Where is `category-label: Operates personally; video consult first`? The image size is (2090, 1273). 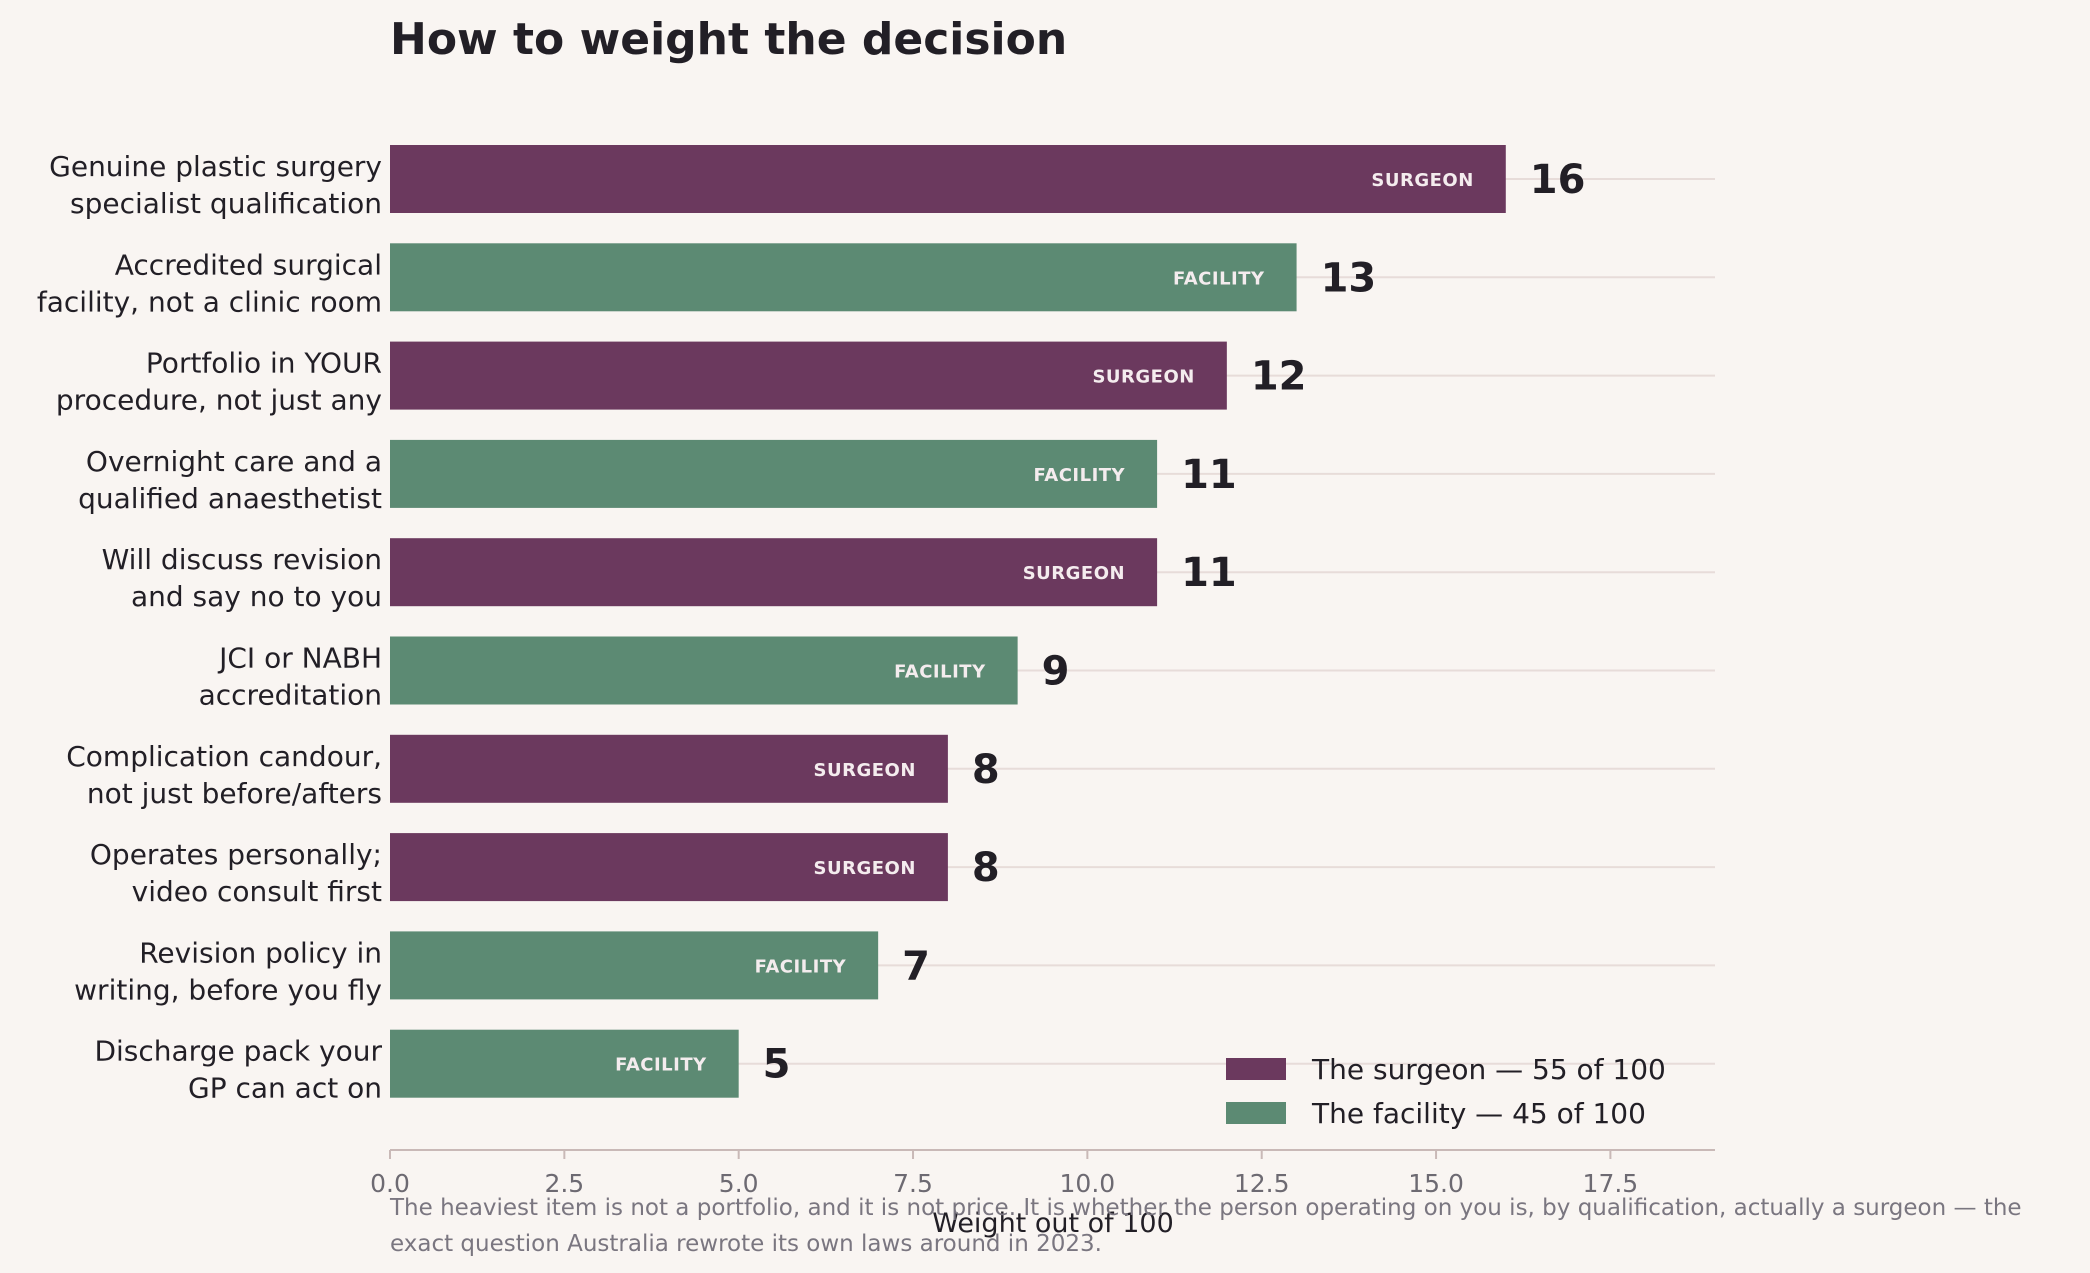
category-label: Operates personally; video consult first is located at coordinates (236, 873).